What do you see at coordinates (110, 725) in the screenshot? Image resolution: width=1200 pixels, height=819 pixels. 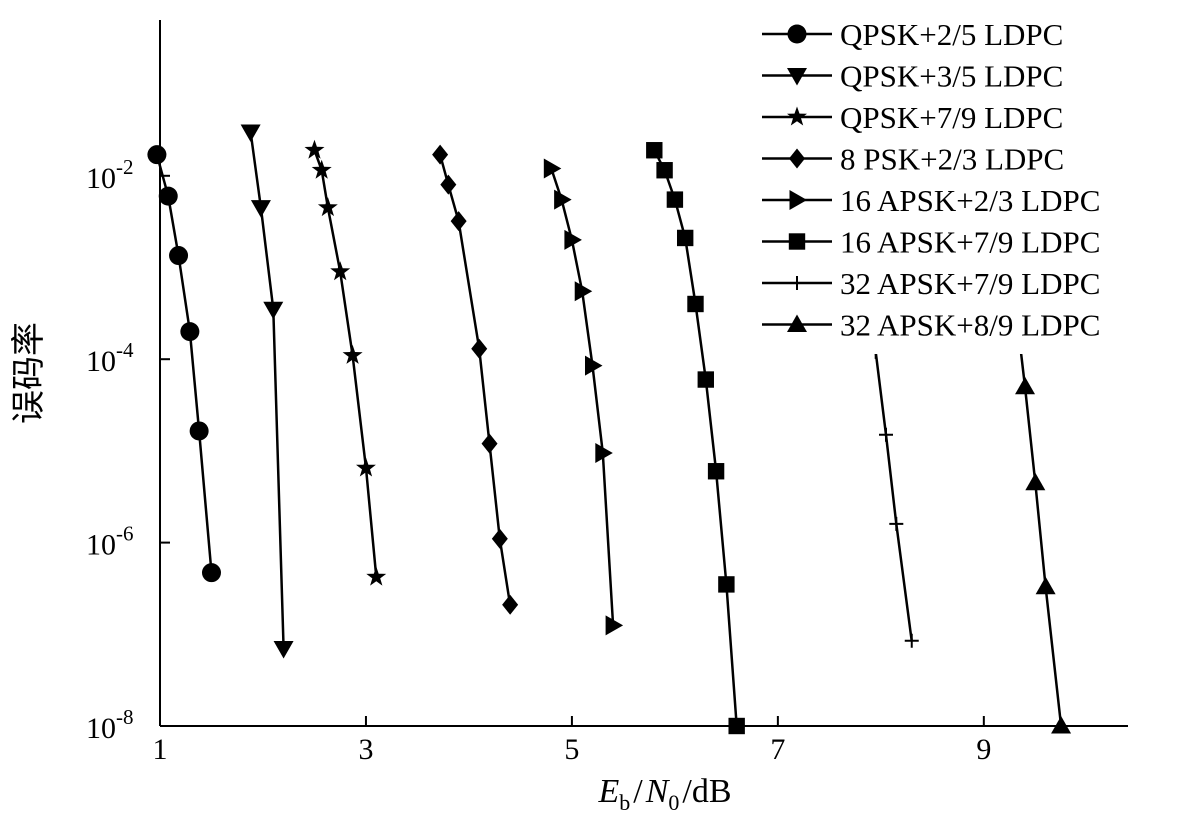 I see `y-tick-label: 10⁻⁸` at bounding box center [110, 725].